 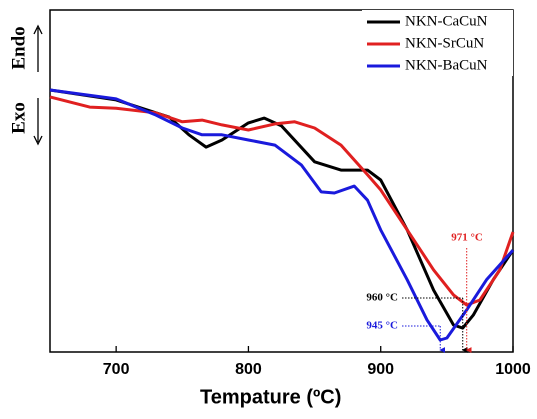 What do you see at coordinates (380, 369) in the screenshot?
I see `x-tick-label: 900` at bounding box center [380, 369].